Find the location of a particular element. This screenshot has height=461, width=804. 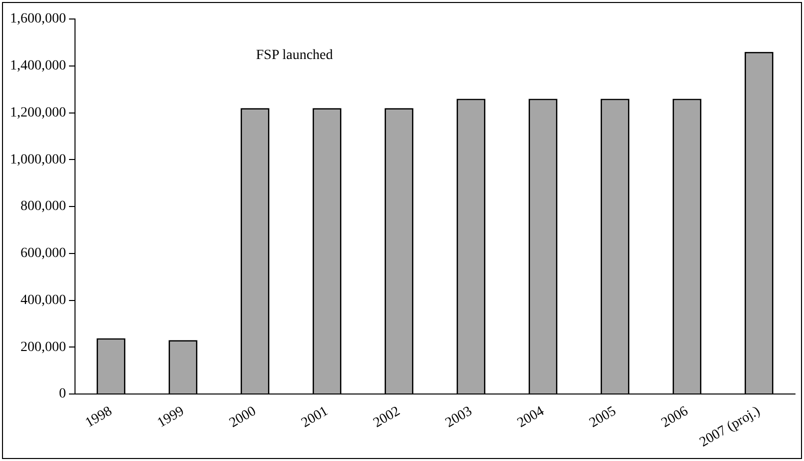

x-tick-label: 2004 is located at coordinates (531, 417).